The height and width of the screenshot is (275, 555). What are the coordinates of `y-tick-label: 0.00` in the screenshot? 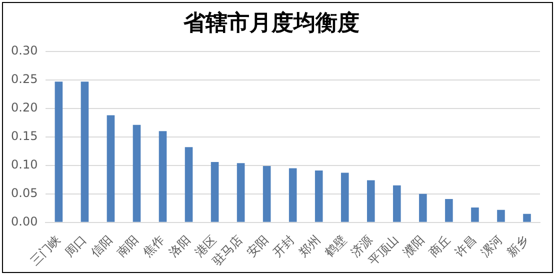 It's located at (24, 221).